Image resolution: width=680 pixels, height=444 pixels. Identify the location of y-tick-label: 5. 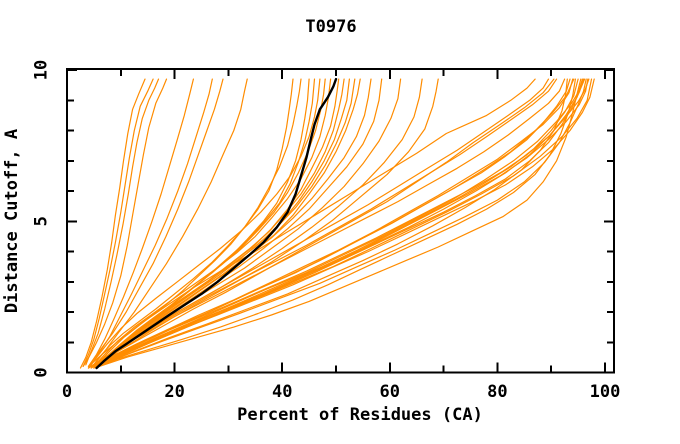
(42, 221).